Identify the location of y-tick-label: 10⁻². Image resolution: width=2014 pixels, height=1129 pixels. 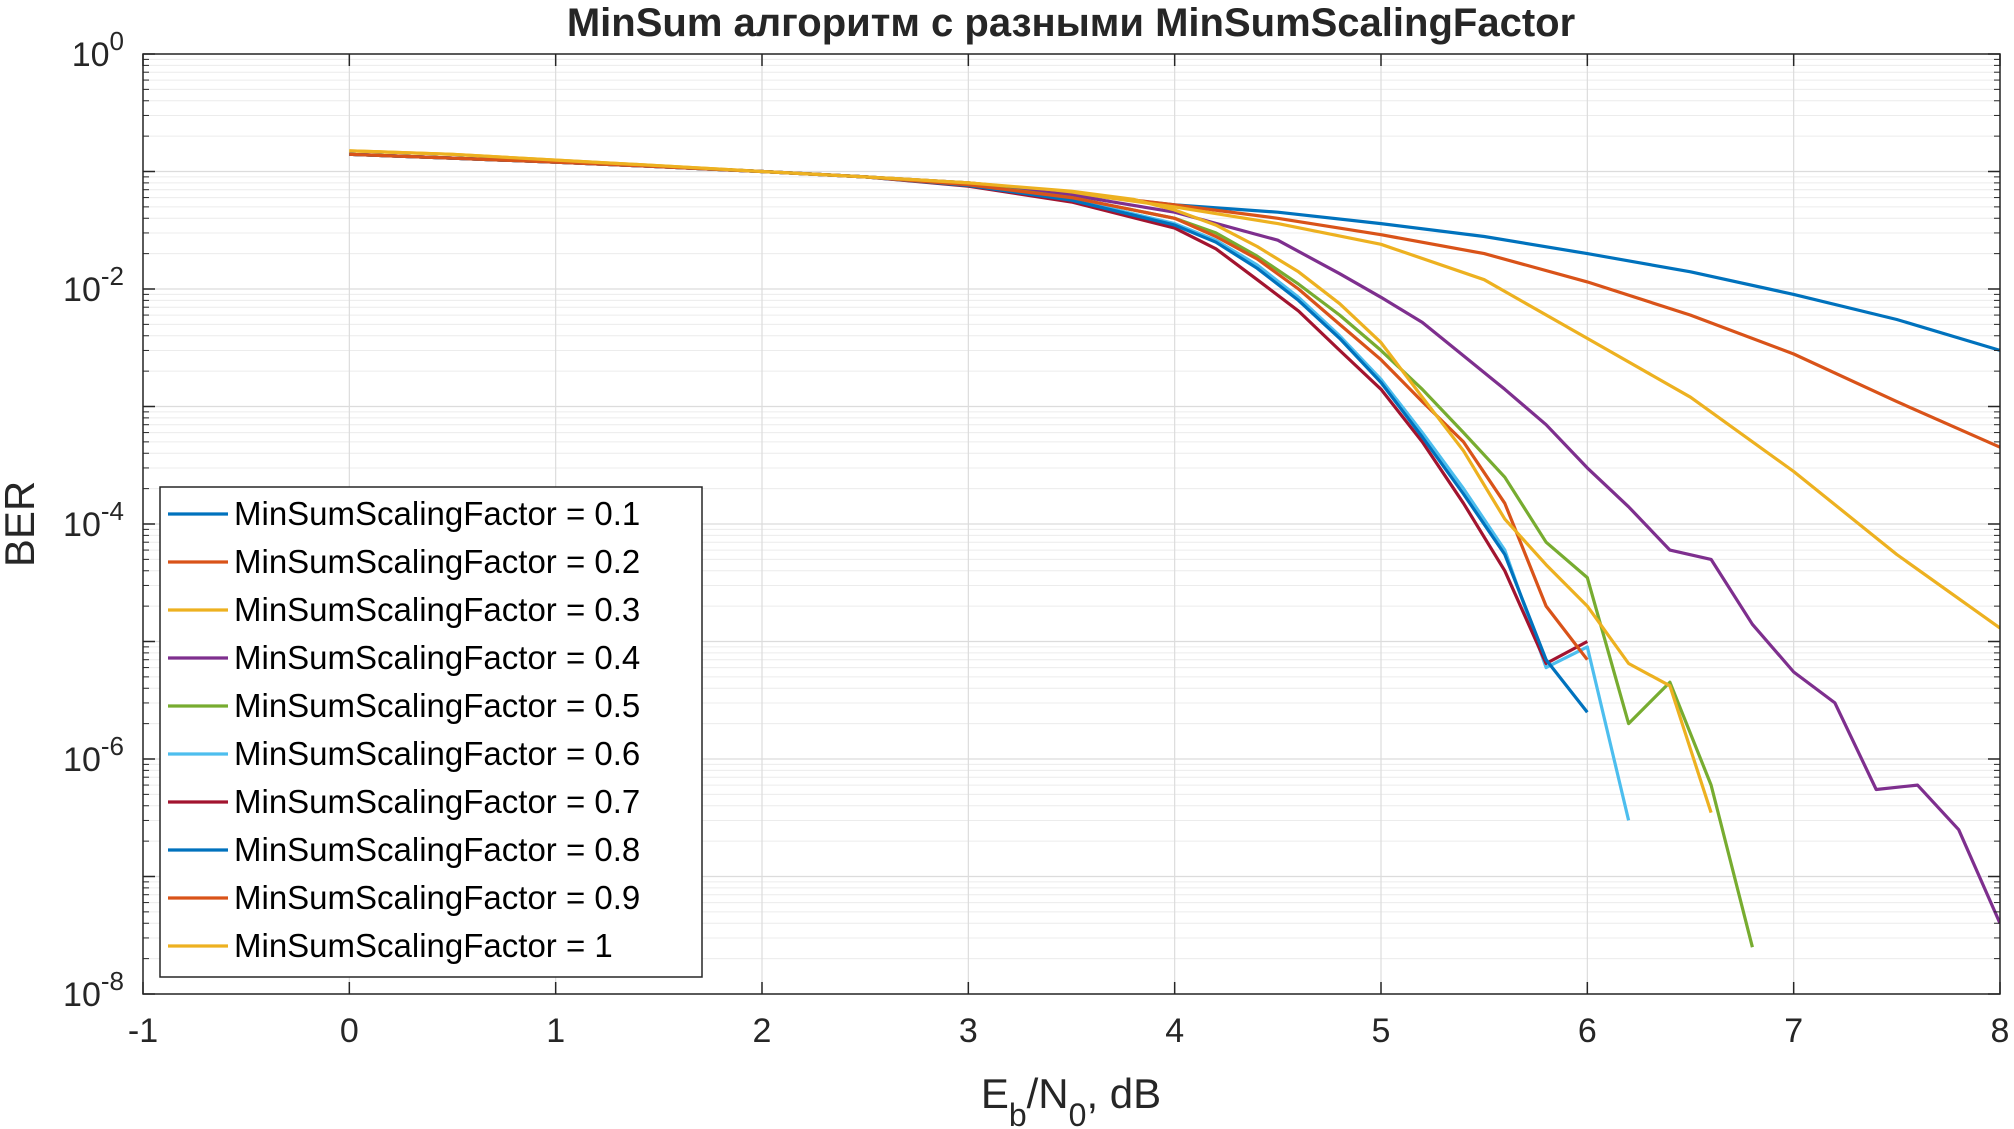
(93, 285).